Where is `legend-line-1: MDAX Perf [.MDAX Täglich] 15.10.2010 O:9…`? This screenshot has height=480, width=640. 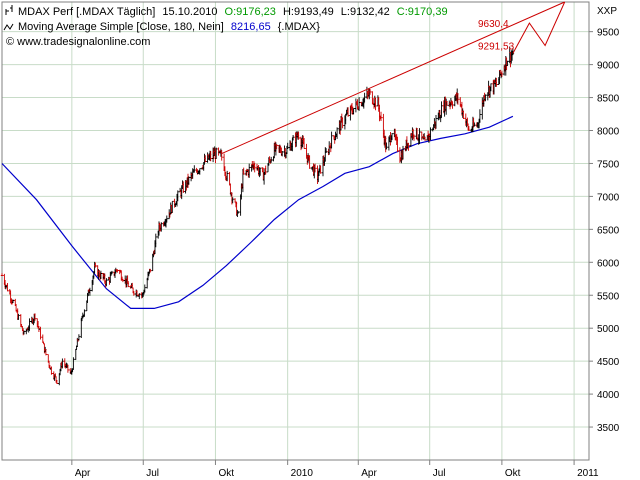 legend-line-1: MDAX Perf [.MDAX Täglich] 15.10.2010 O:9… is located at coordinates (233, 12).